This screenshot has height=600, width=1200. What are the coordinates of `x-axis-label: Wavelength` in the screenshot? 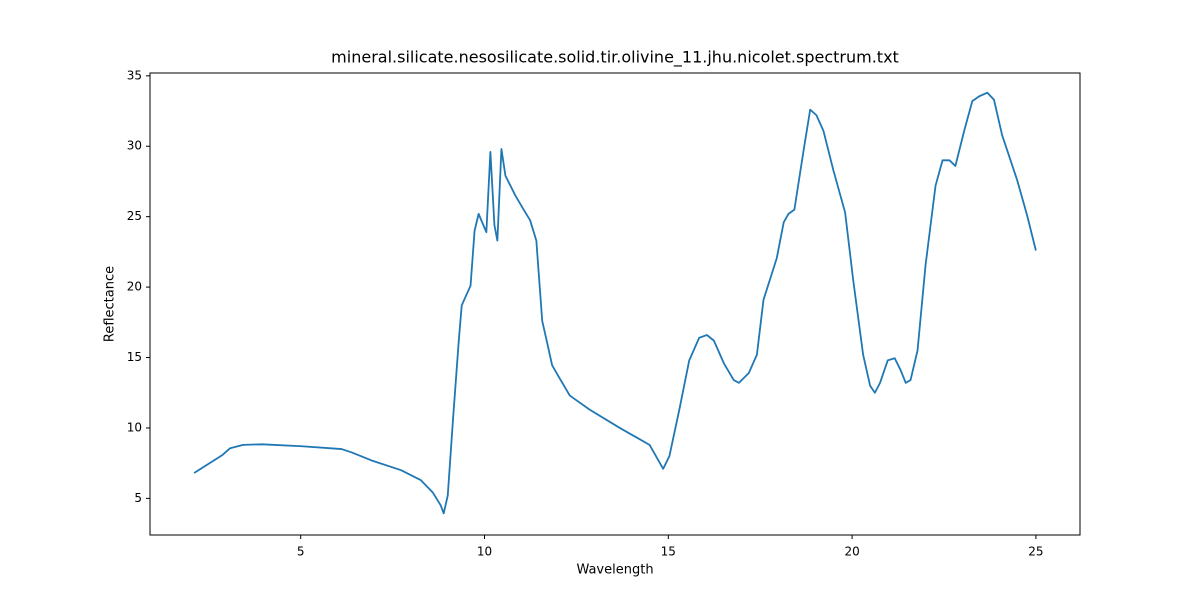 It's located at (614, 570).